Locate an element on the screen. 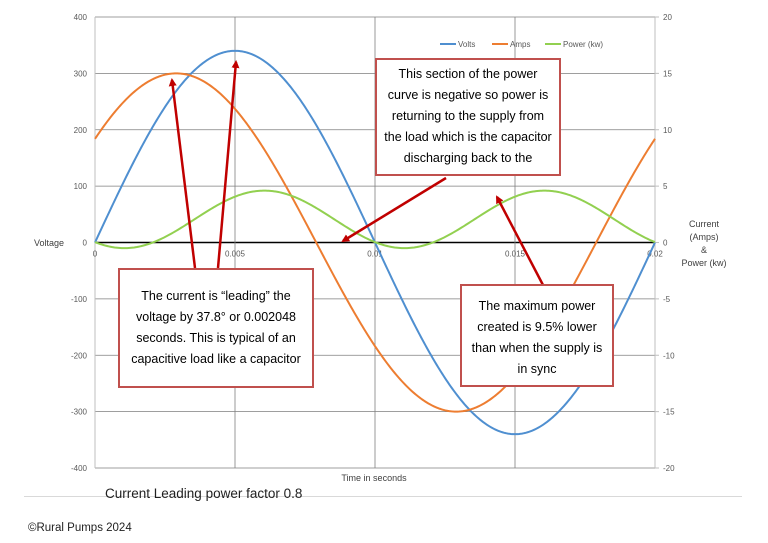 The image size is (768, 543). y-axis-left-label: Voltage is located at coordinates (49, 243).